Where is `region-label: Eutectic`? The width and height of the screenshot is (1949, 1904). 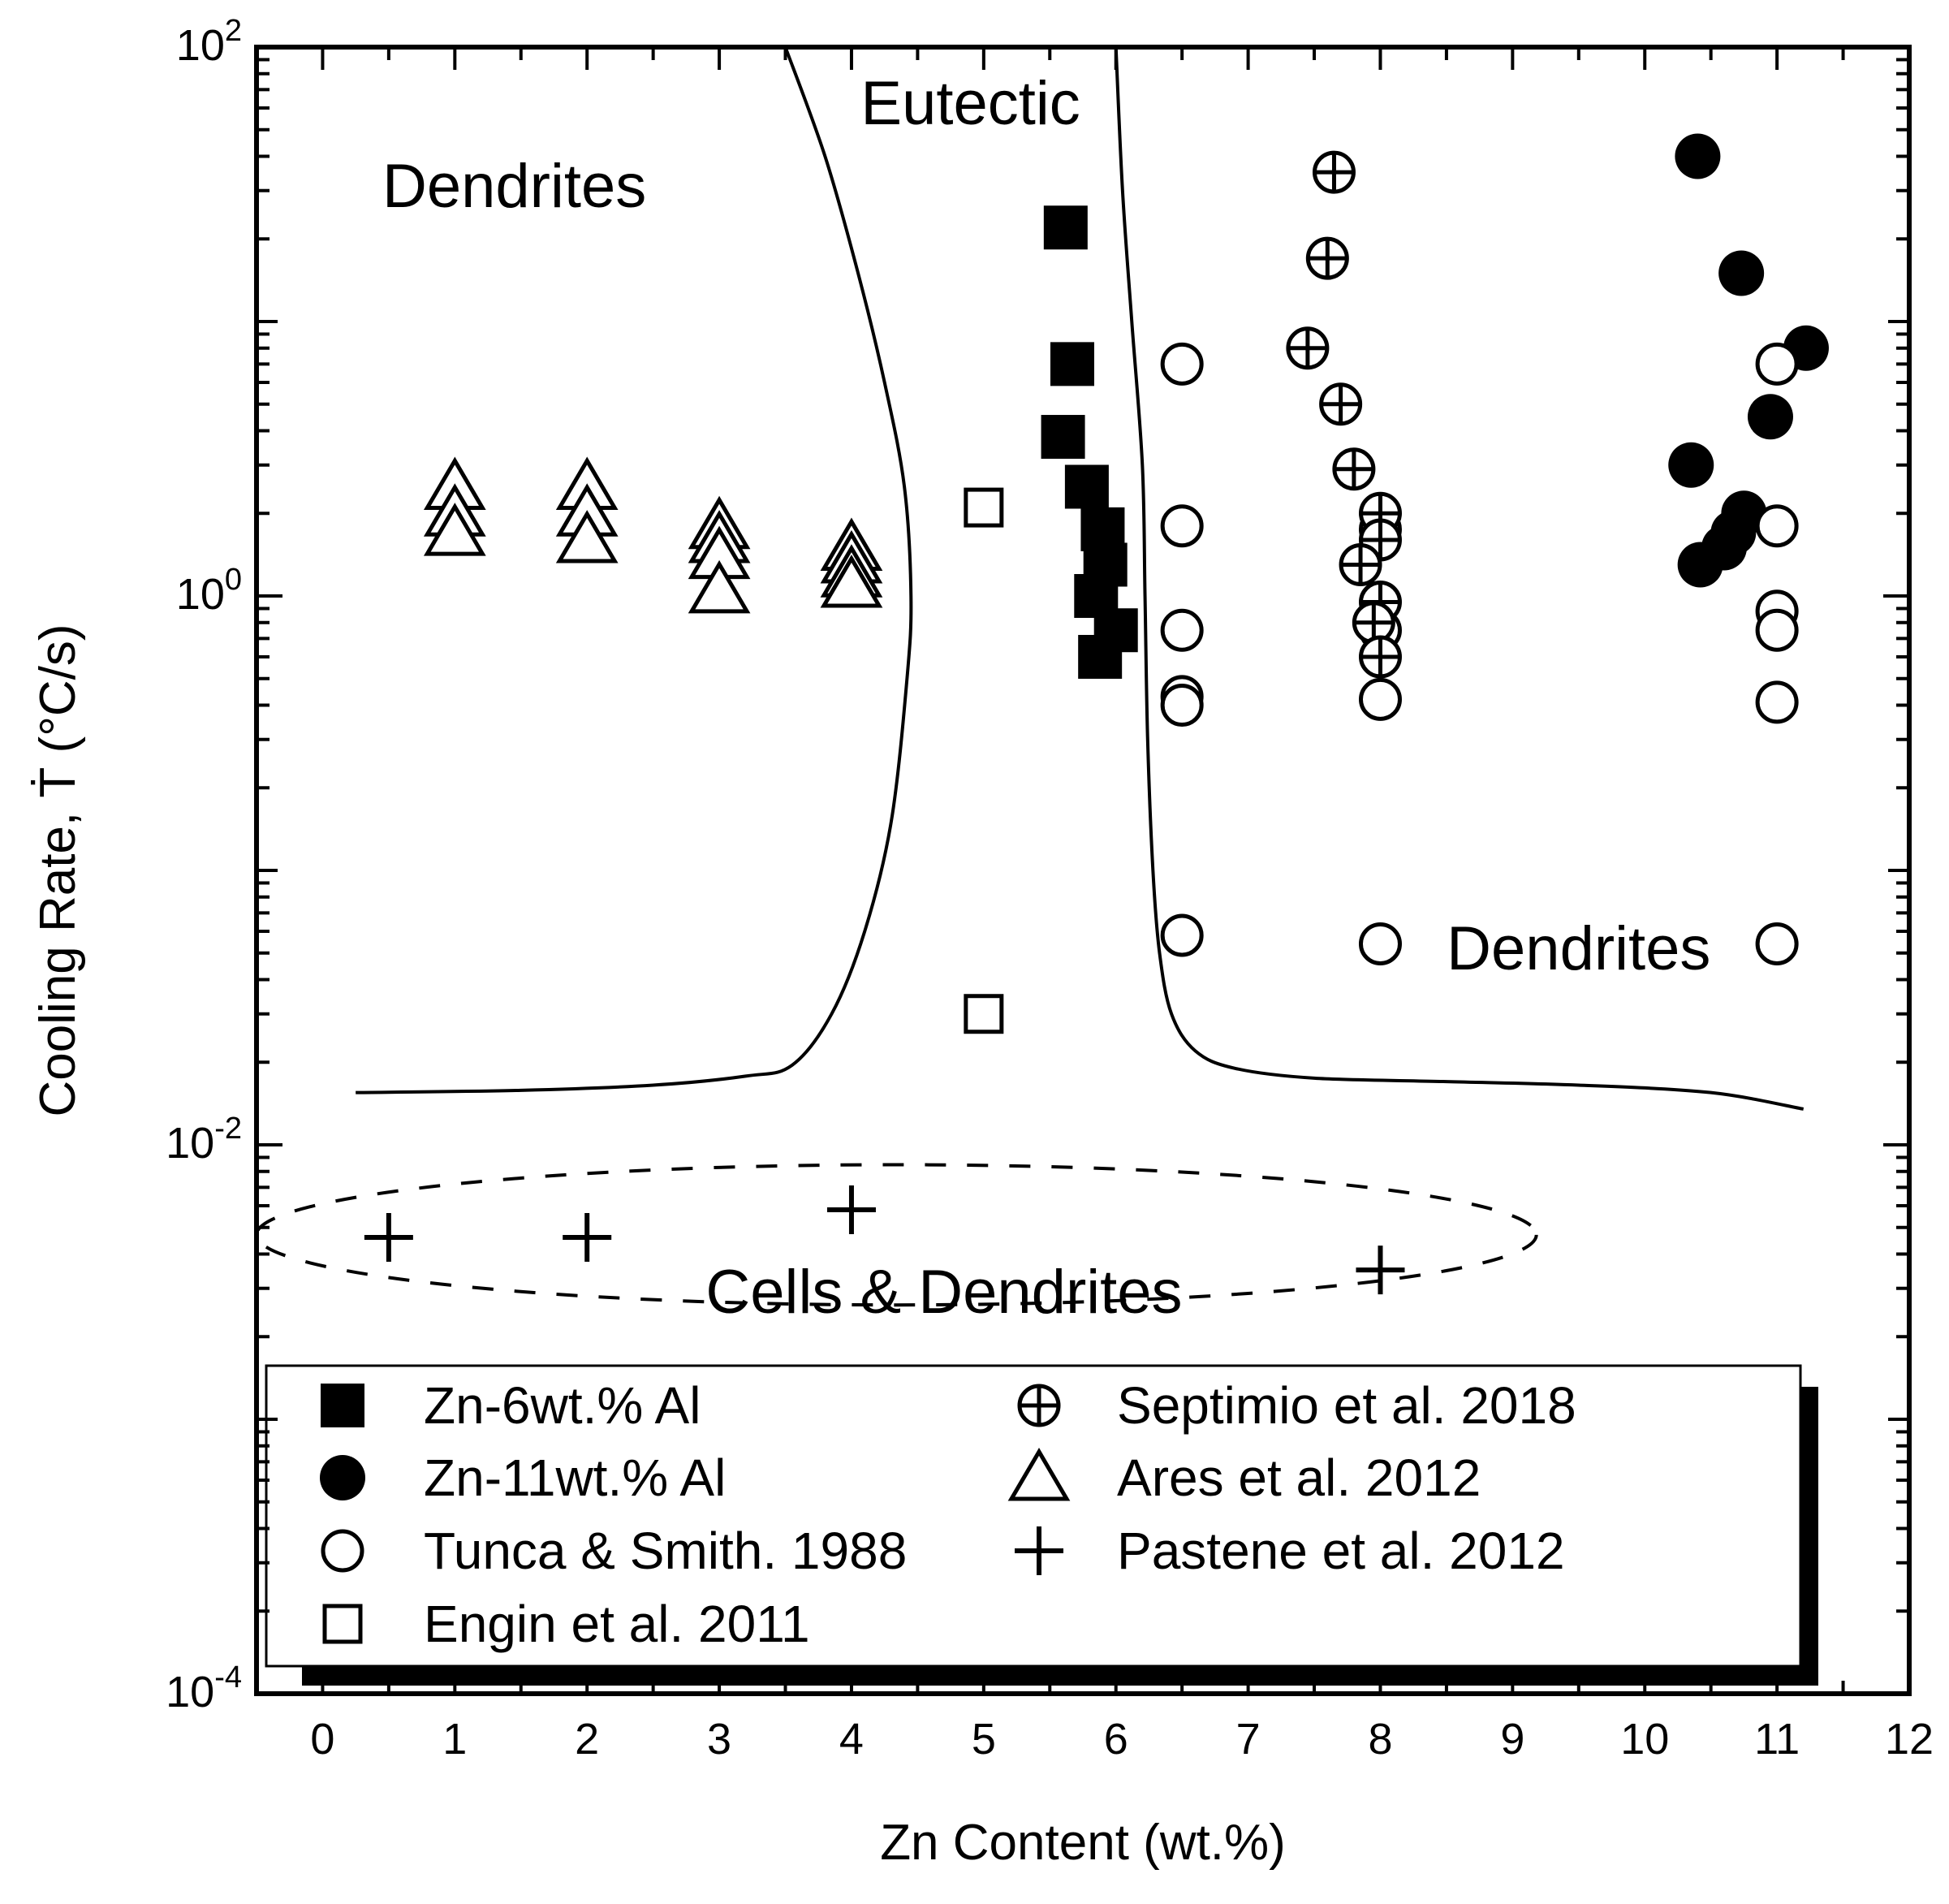
region-label: Eutectic is located at coordinates (970, 103).